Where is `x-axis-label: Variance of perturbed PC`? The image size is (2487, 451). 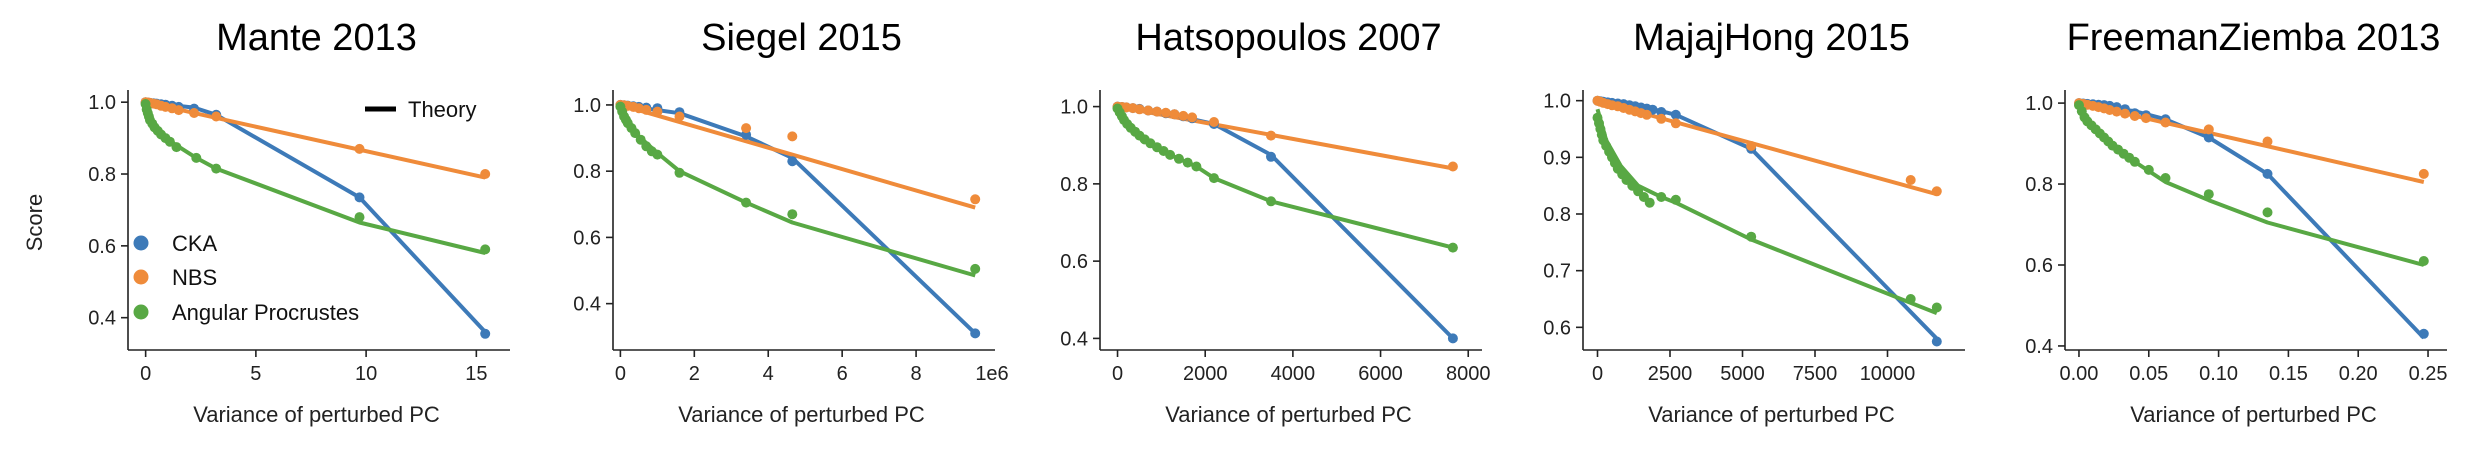
x-axis-label: Variance of perturbed PC is located at coordinates (2253, 414).